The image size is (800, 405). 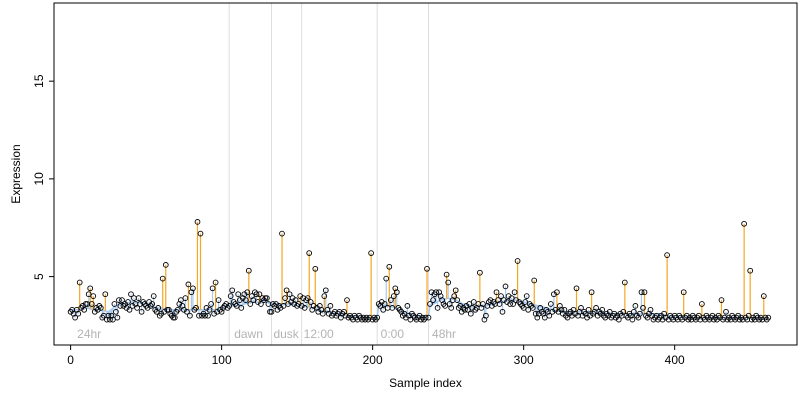 I want to click on phase-labels: 24hr dawn dusk 12:00 0:00 48hr, so click(x=266, y=334).